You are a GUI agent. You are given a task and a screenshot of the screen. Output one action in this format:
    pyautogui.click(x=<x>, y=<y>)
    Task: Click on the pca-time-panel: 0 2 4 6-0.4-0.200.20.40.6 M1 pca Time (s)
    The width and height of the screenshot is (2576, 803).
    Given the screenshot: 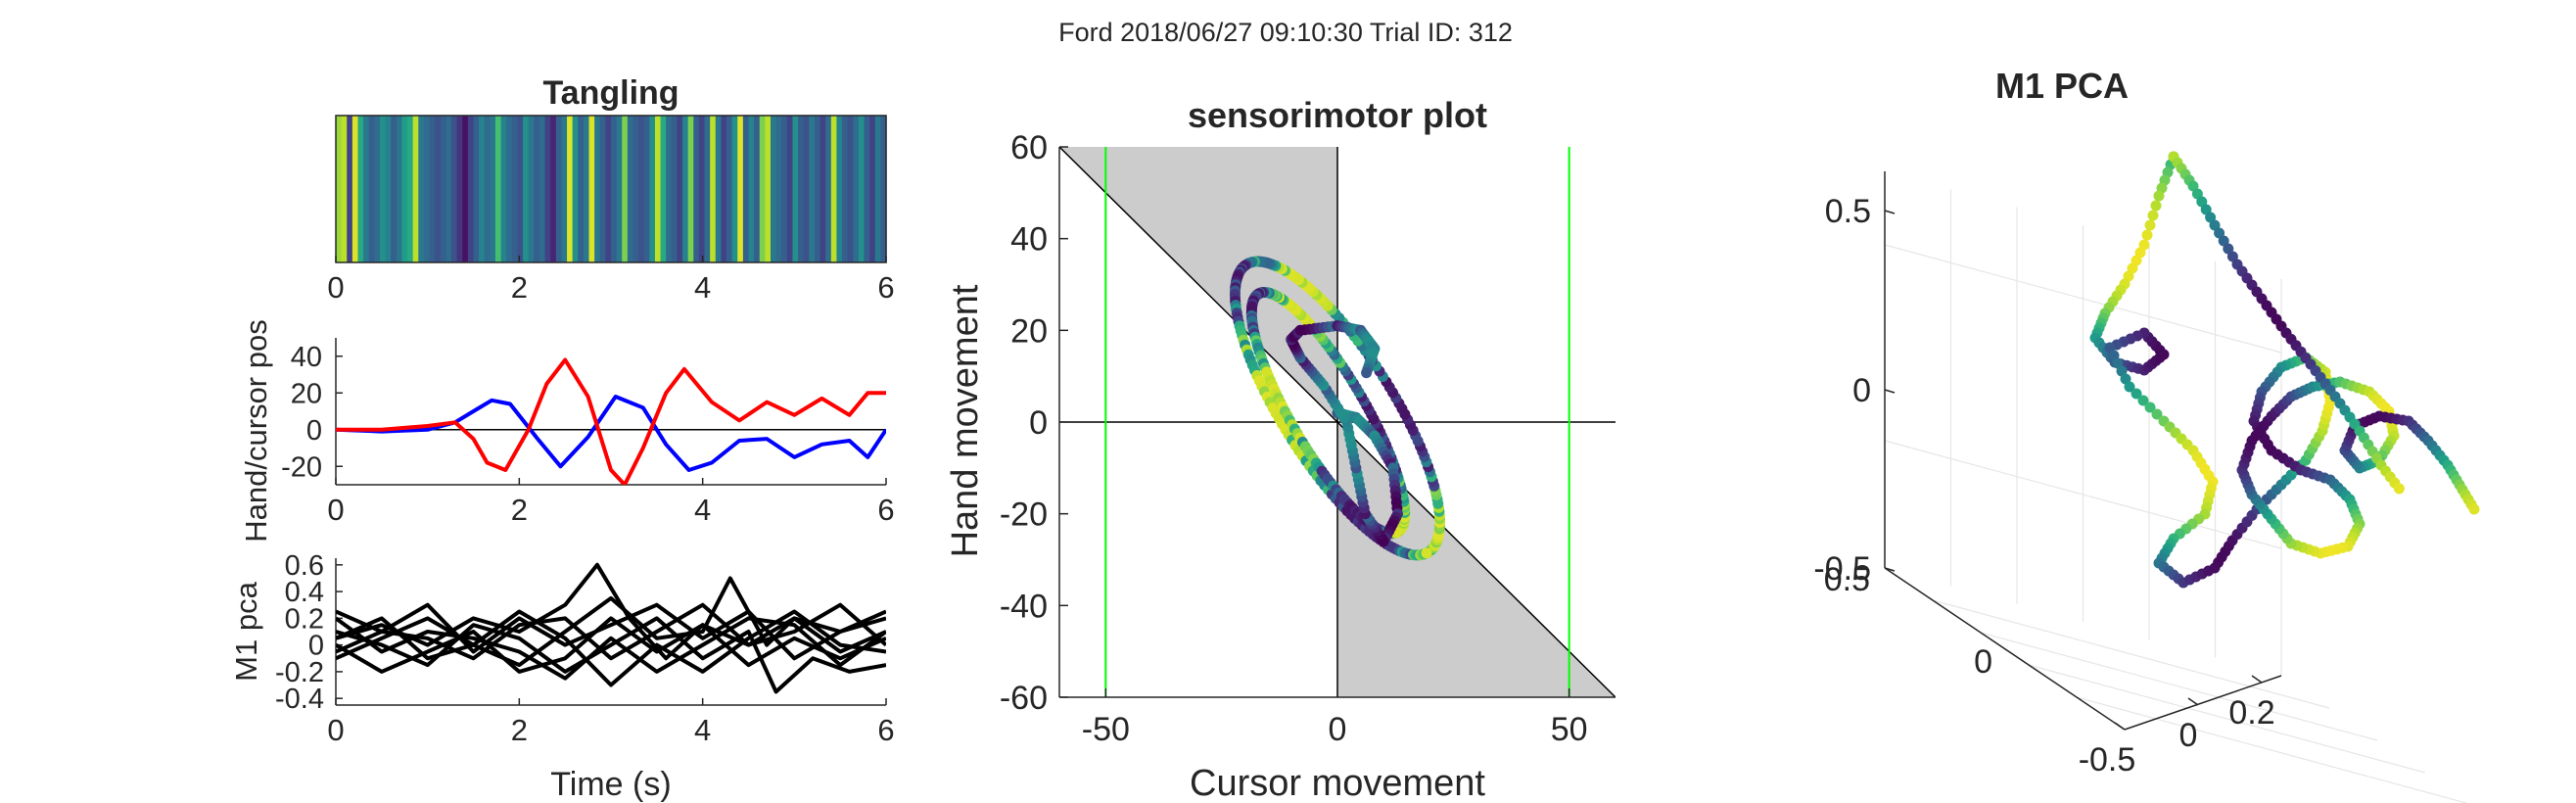 What is the action you would take?
    pyautogui.click(x=562, y=677)
    